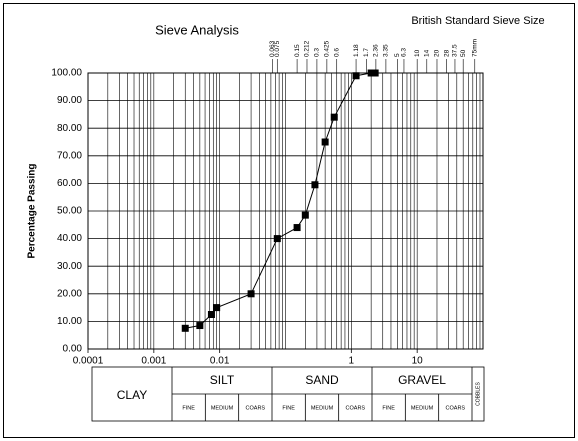  Describe the element at coordinates (366, 52) in the screenshot. I see `sieve-label: 1.7` at that location.